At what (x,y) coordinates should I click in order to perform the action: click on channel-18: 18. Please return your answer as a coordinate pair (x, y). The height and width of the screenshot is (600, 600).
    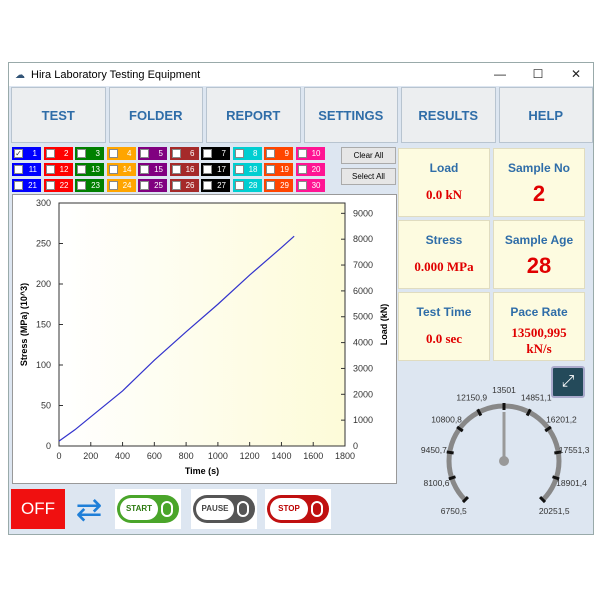
    Looking at the image, I should click on (247, 169).